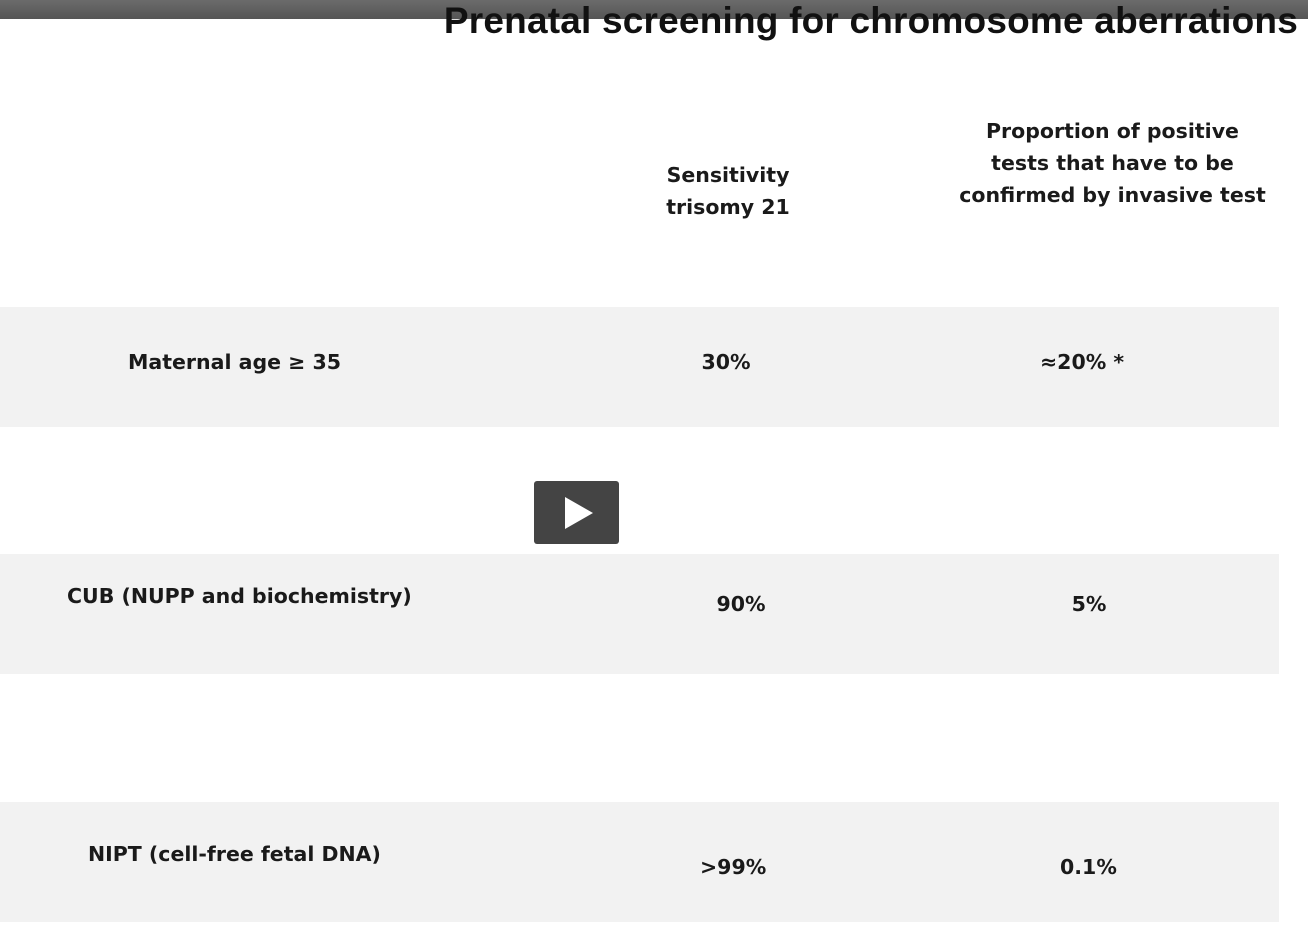 This screenshot has width=1308, height=943. What do you see at coordinates (1088, 867) in the screenshot?
I see `row-3-proportion: 0.1%` at bounding box center [1088, 867].